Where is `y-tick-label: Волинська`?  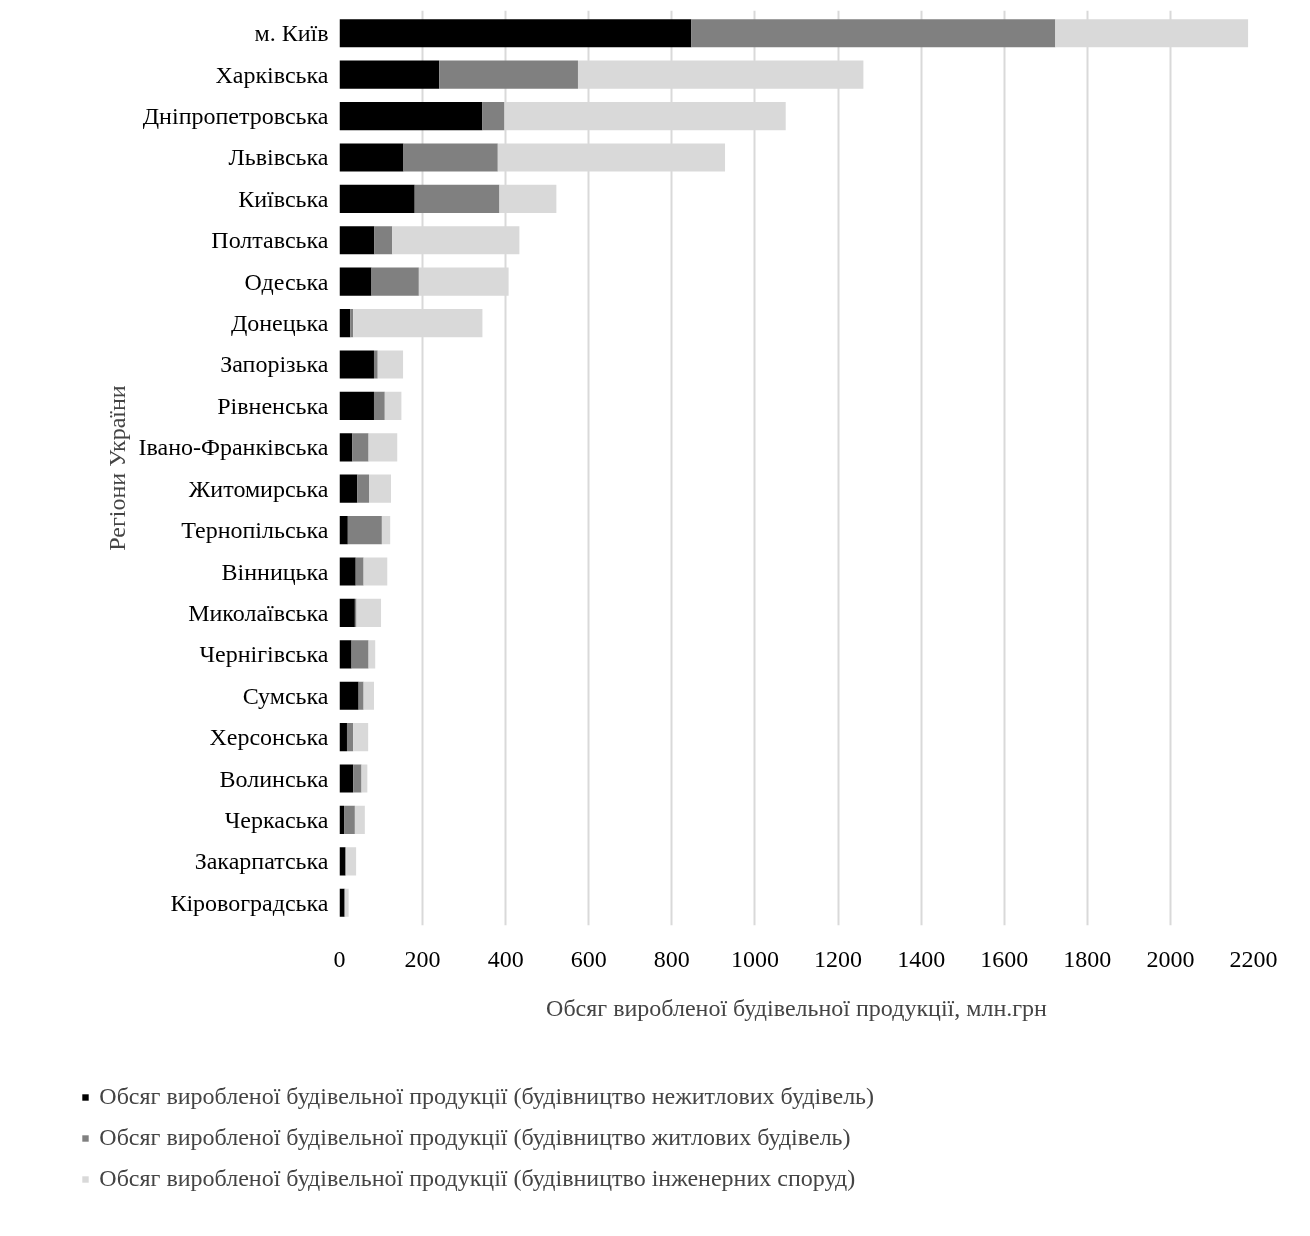
y-tick-label: Волинська is located at coordinates (274, 778).